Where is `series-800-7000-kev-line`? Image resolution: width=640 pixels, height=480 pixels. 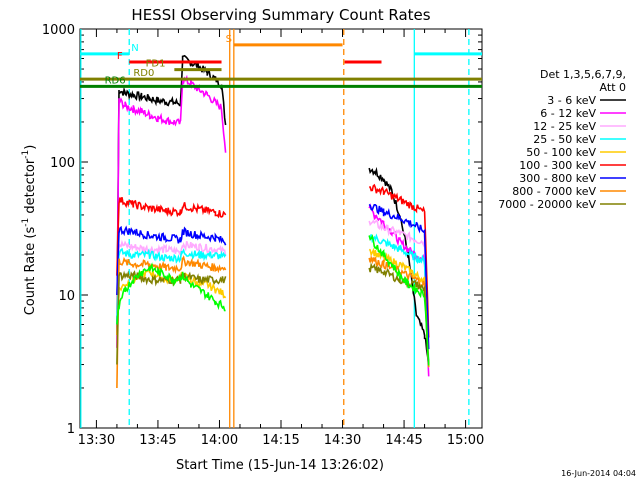
series-800-7000-kev-line is located at coordinates (171, 322).